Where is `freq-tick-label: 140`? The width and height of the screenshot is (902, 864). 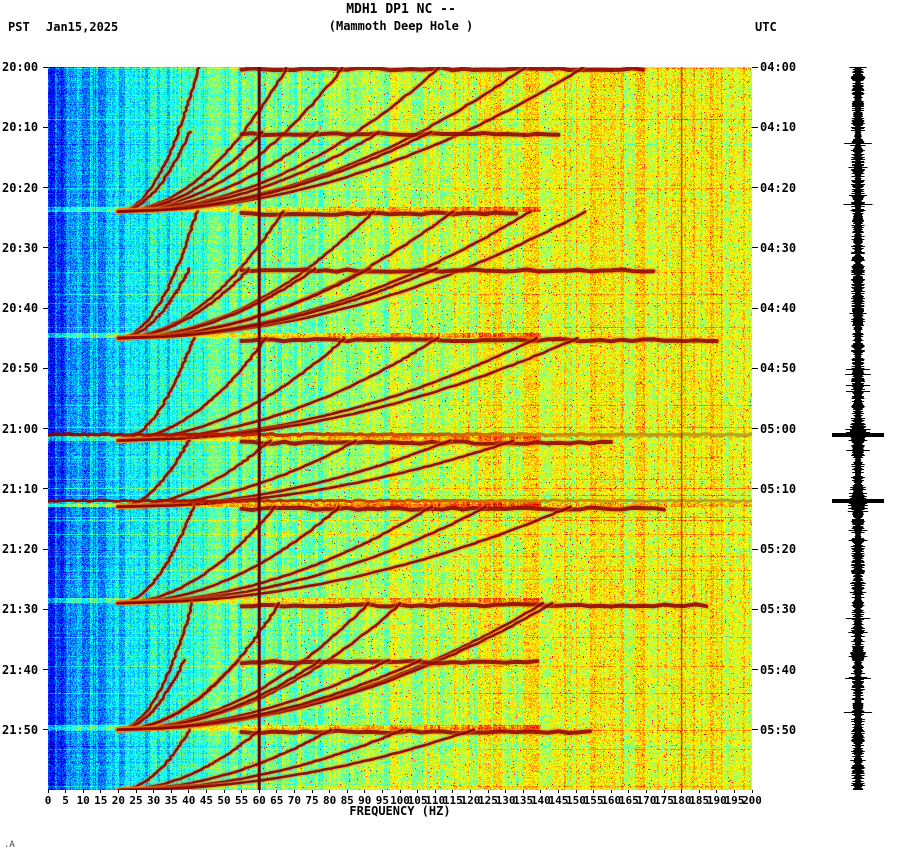 freq-tick-label: 140 is located at coordinates (540, 800).